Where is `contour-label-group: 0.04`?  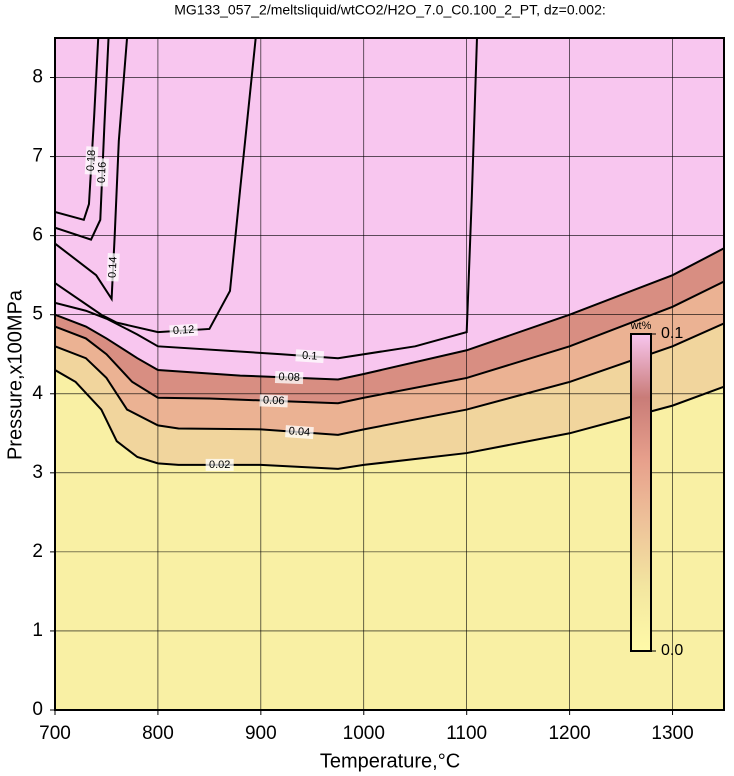
contour-label-group: 0.04 is located at coordinates (299, 432).